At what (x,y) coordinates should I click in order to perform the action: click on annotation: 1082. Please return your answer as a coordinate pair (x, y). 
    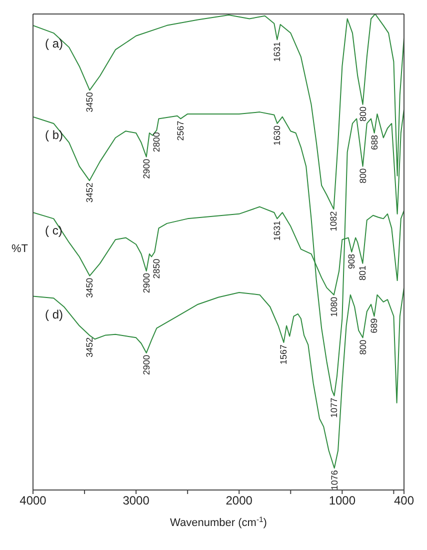
    Looking at the image, I should click on (333, 221).